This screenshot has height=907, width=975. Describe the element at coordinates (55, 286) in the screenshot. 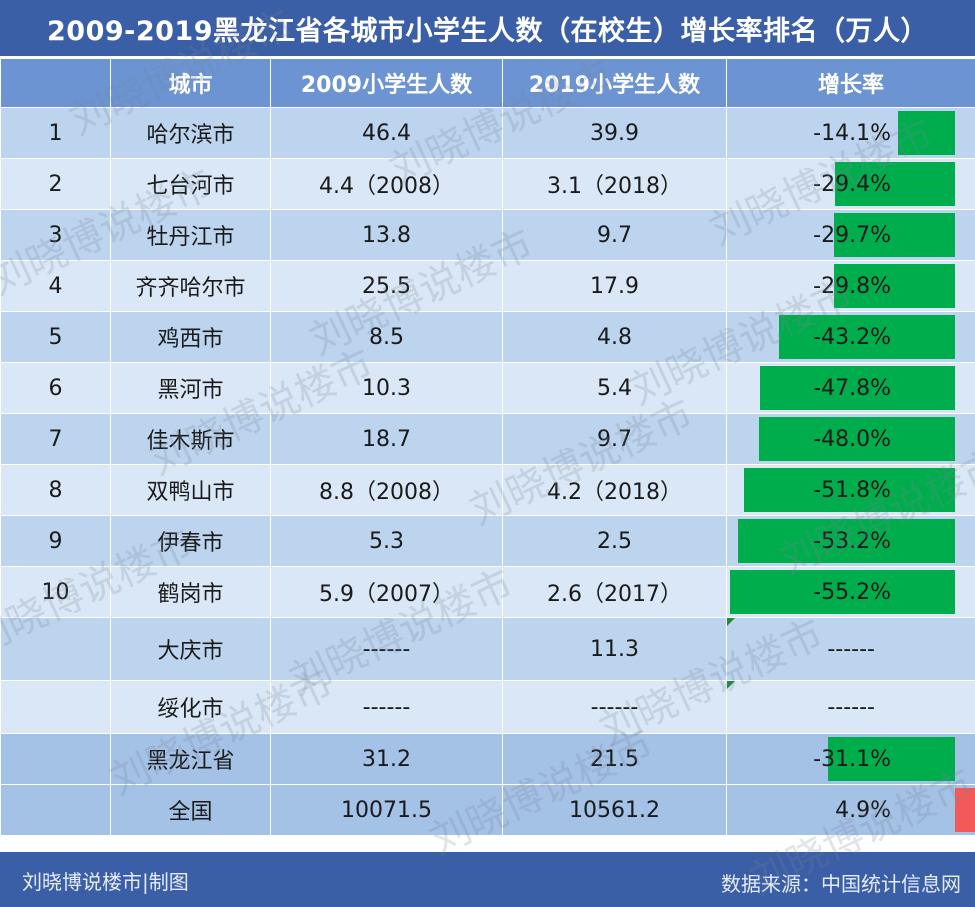

I see `rank-cell: 4` at that location.